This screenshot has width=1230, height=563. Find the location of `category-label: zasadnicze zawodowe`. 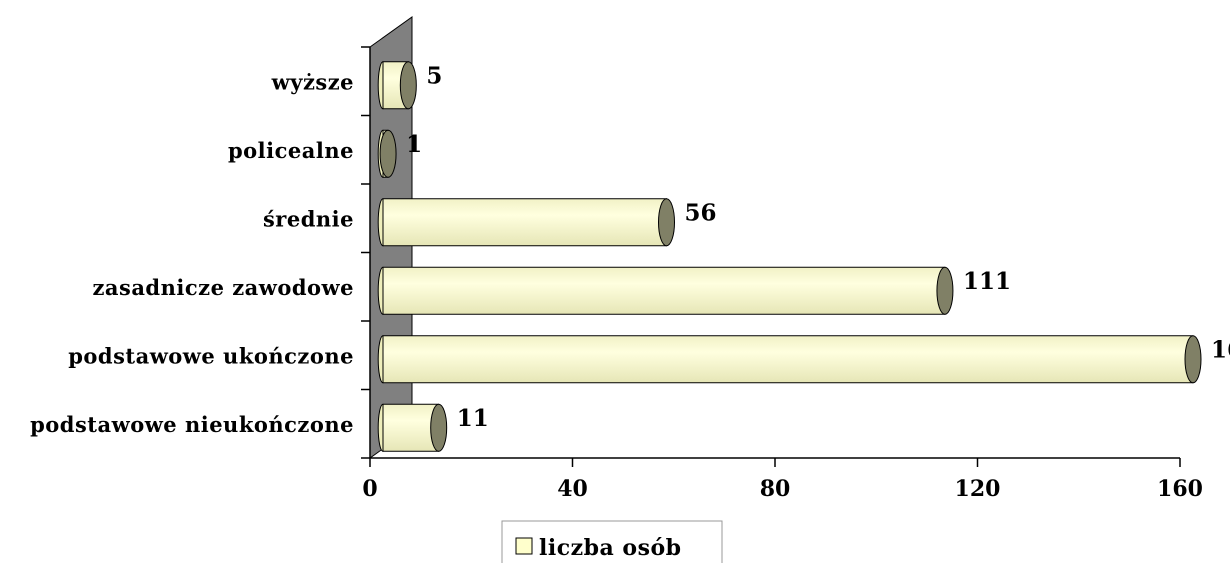

category-label: zasadnicze zawodowe is located at coordinates (223, 287).